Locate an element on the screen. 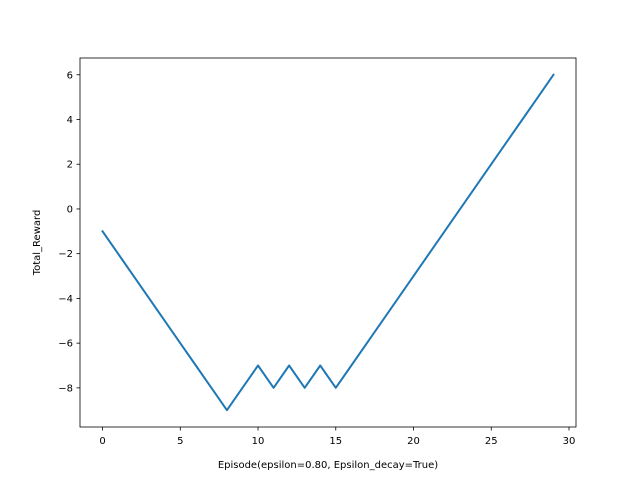  x-tick-label: 25 is located at coordinates (491, 441).